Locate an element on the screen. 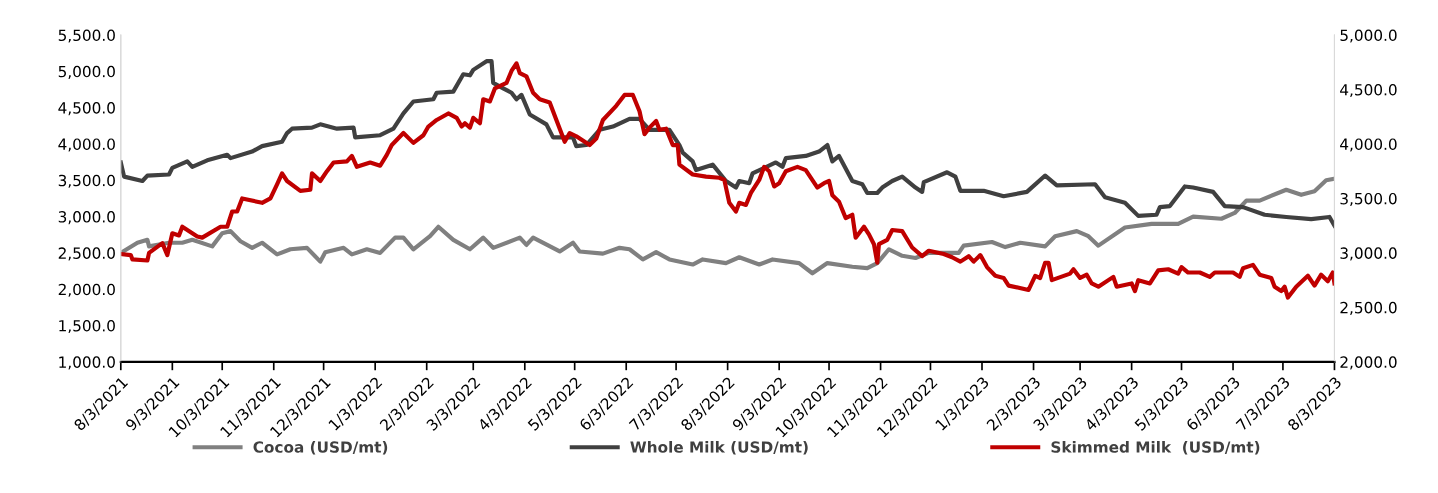  y-tick-label: 1,500.0 is located at coordinates (87, 327).